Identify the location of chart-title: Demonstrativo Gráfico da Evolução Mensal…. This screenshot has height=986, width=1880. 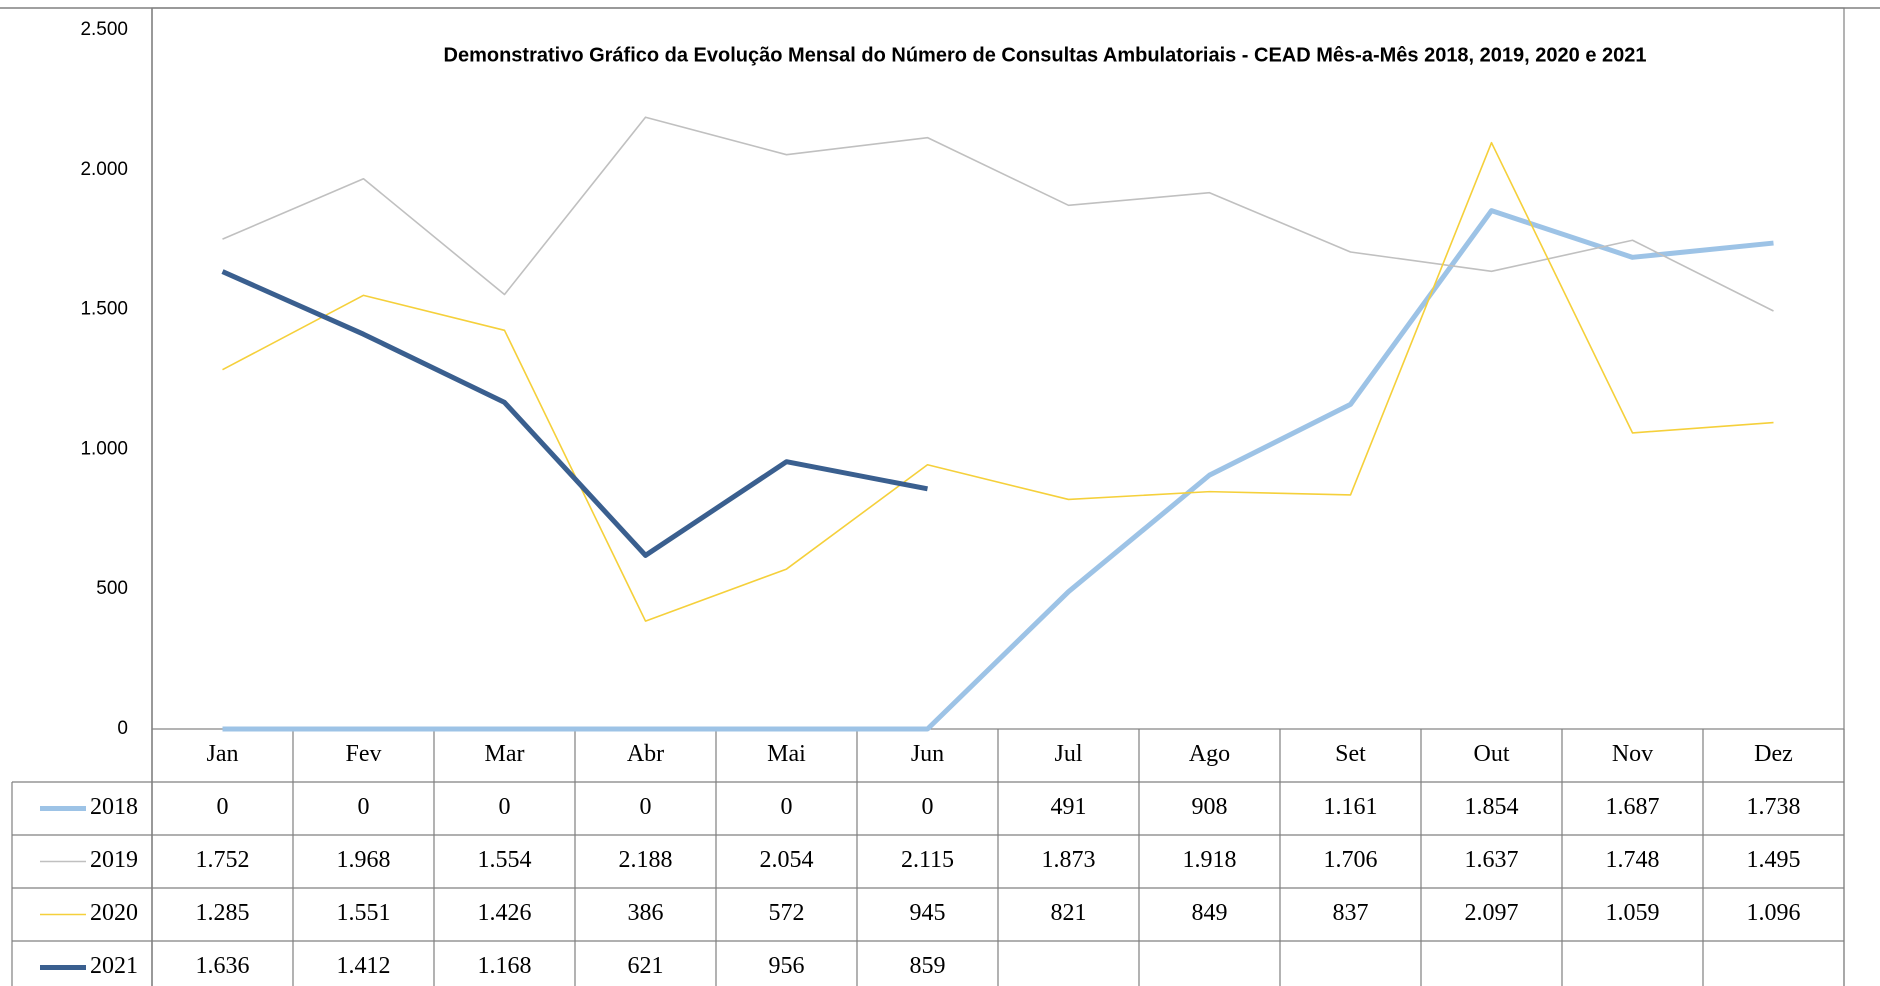
(1045, 55).